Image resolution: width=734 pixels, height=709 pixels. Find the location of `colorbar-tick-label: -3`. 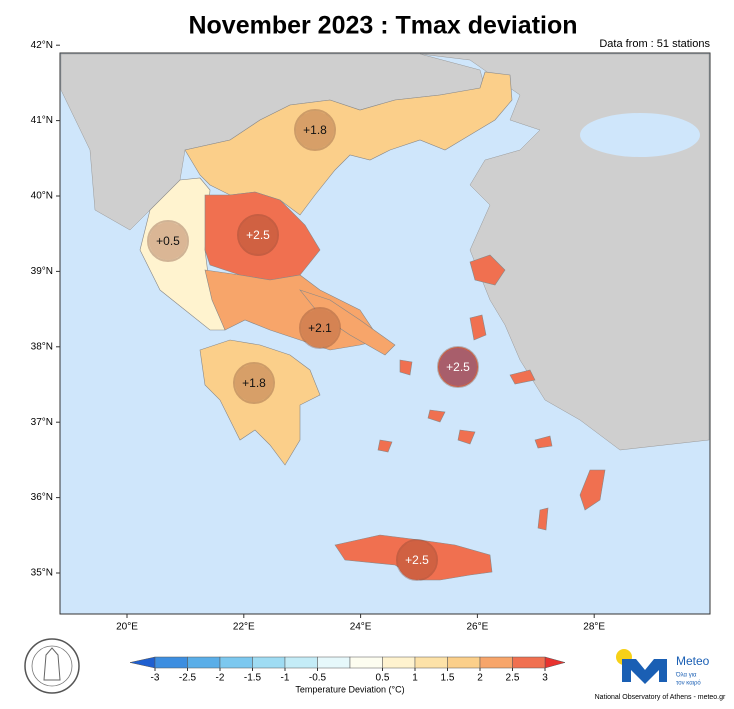

colorbar-tick-label: -3 is located at coordinates (155, 678).